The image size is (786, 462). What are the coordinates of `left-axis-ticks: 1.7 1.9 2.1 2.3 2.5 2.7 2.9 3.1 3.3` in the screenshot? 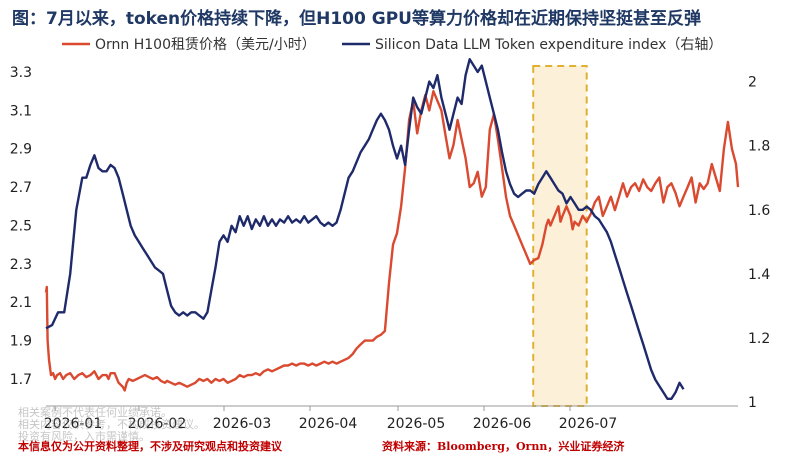 It's located at (21, 226).